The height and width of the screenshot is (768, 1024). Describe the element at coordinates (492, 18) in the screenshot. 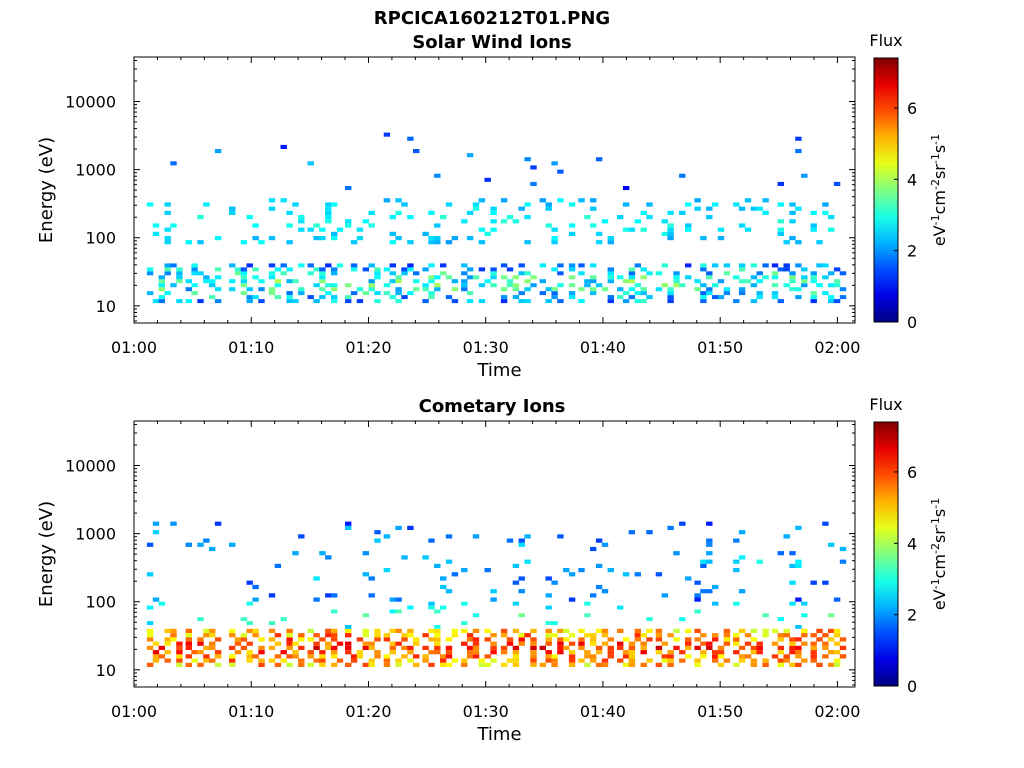

I see `figure-title: RPCICA160212T01.PNG` at that location.